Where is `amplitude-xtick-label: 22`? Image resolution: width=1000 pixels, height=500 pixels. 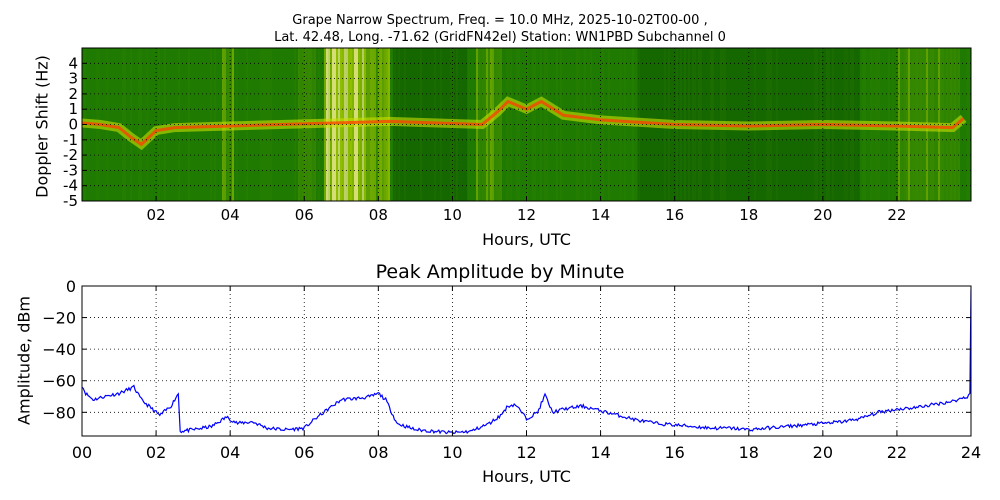
amplitude-xtick-label: 22 is located at coordinates (897, 452).